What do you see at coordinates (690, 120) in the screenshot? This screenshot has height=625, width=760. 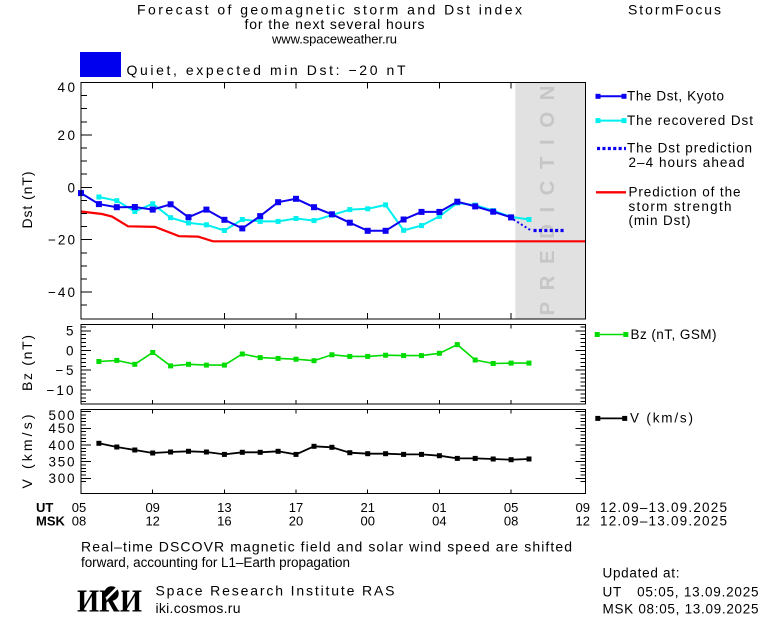 I see `svg-text: The recovered Dst` at bounding box center [690, 120].